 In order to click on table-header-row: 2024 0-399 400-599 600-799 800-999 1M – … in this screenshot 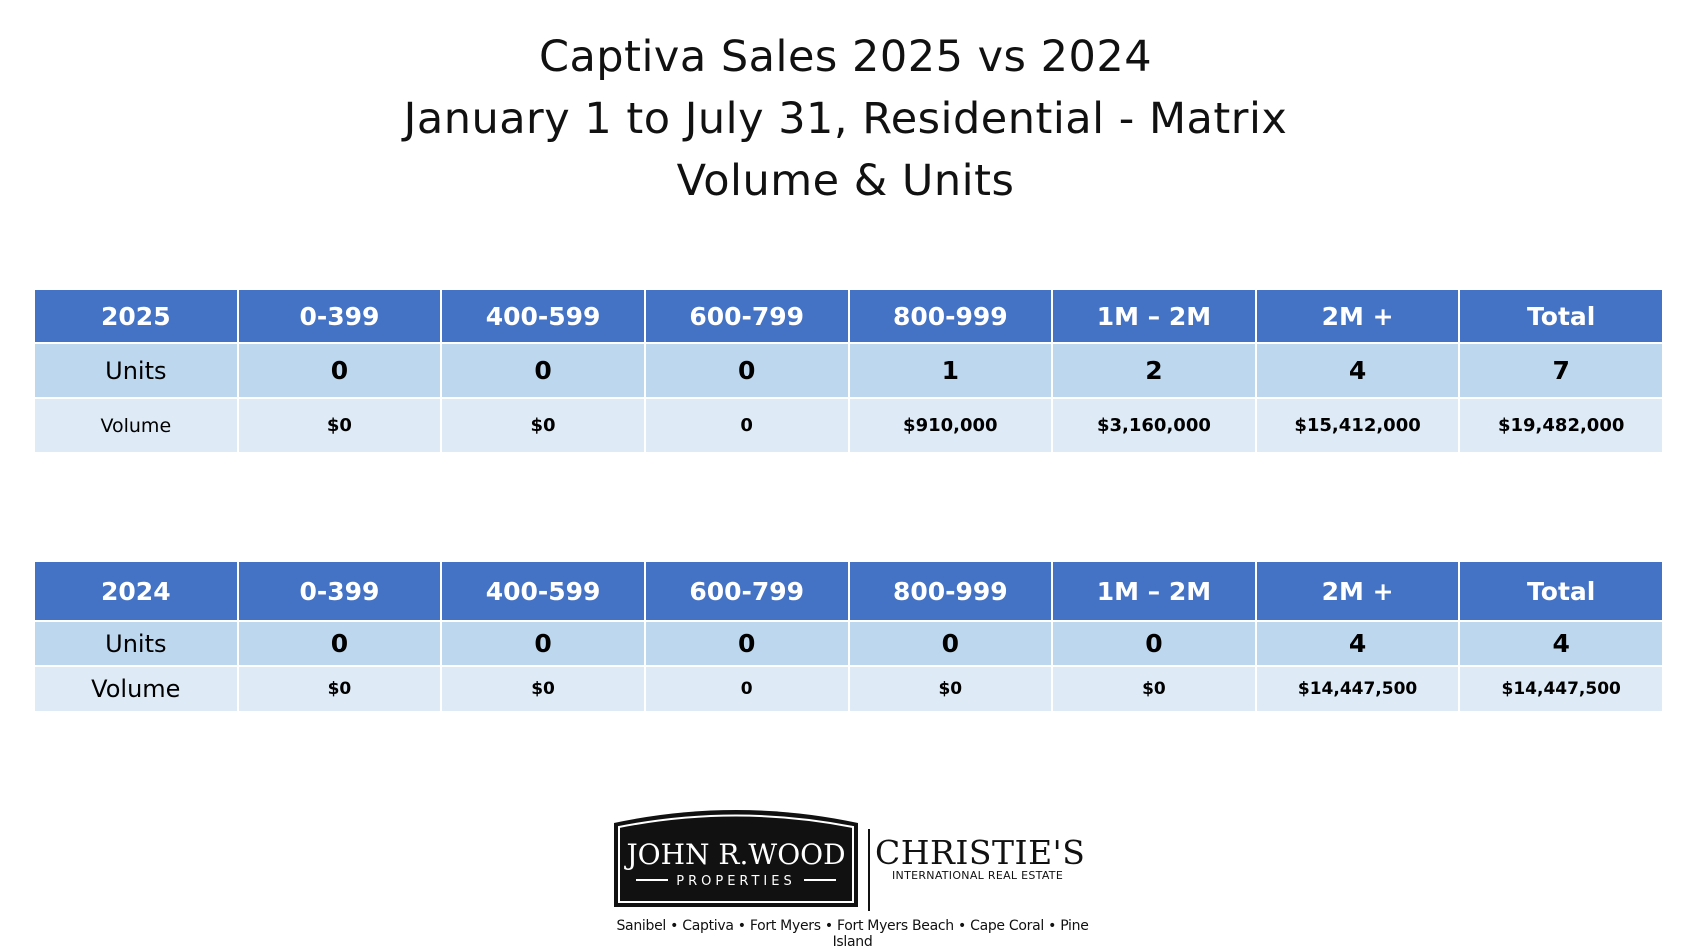, I will do `click(848, 591)`.